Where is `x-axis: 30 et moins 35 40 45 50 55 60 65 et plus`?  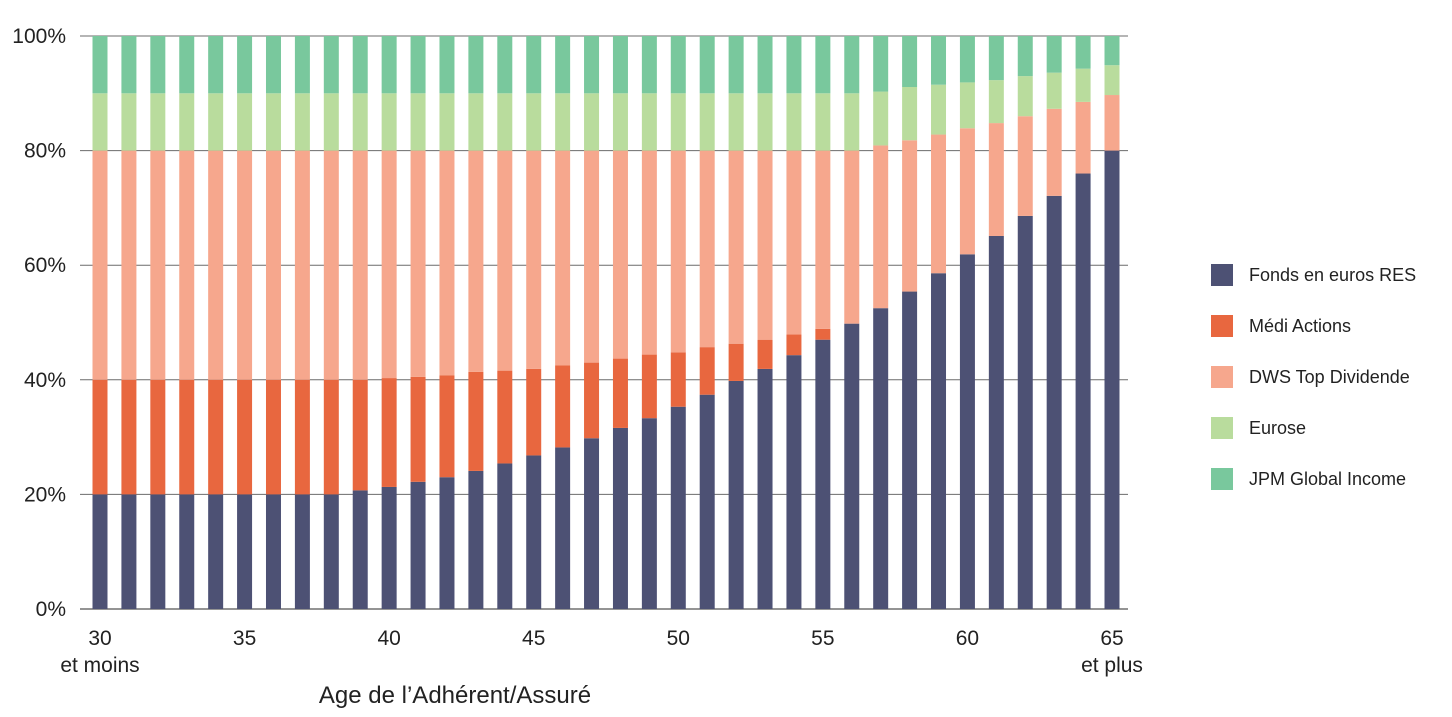
x-axis: 30 et moins 35 40 45 50 55 60 65 et plus is located at coordinates (601, 652).